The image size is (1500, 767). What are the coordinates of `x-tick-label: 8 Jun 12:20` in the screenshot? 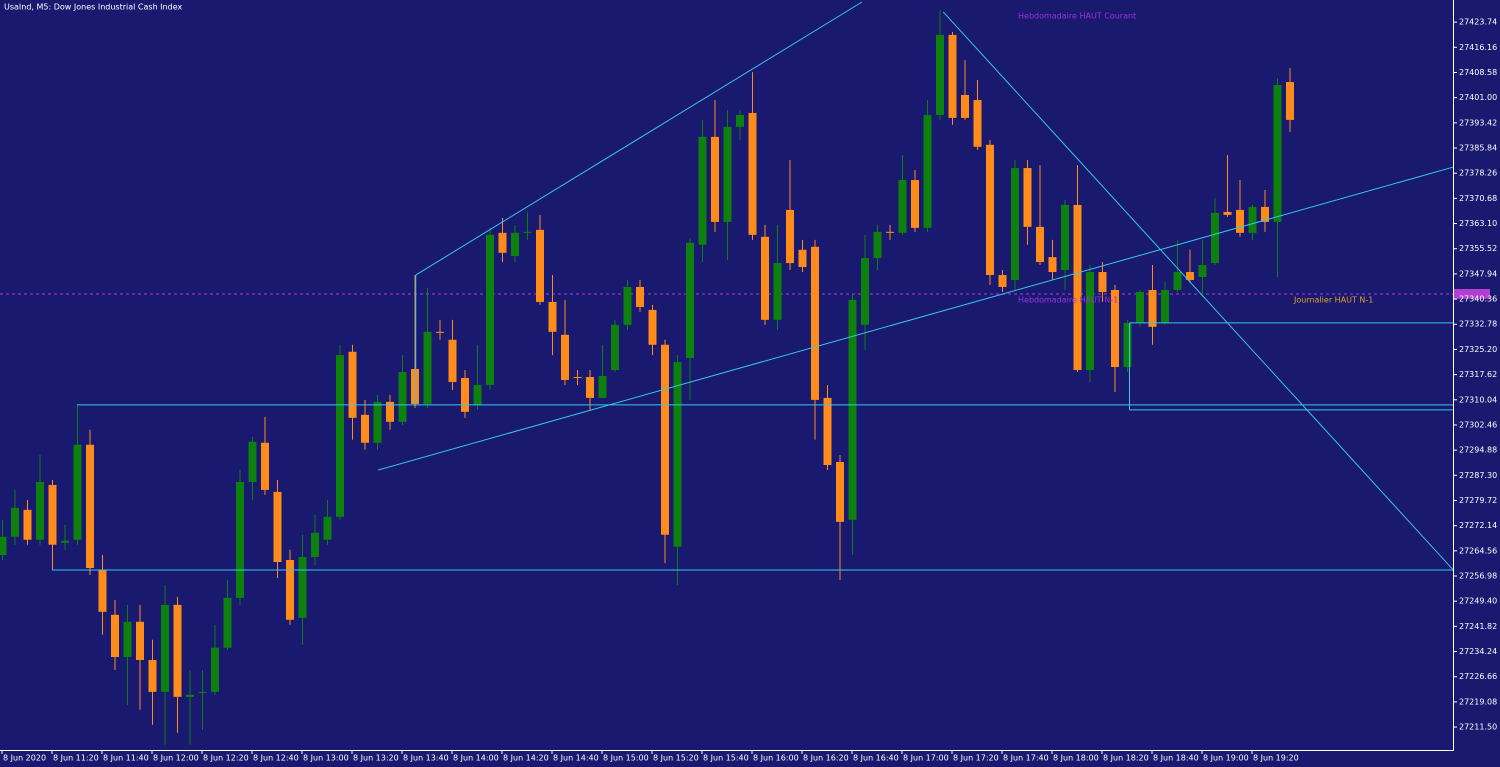 It's located at (226, 758).